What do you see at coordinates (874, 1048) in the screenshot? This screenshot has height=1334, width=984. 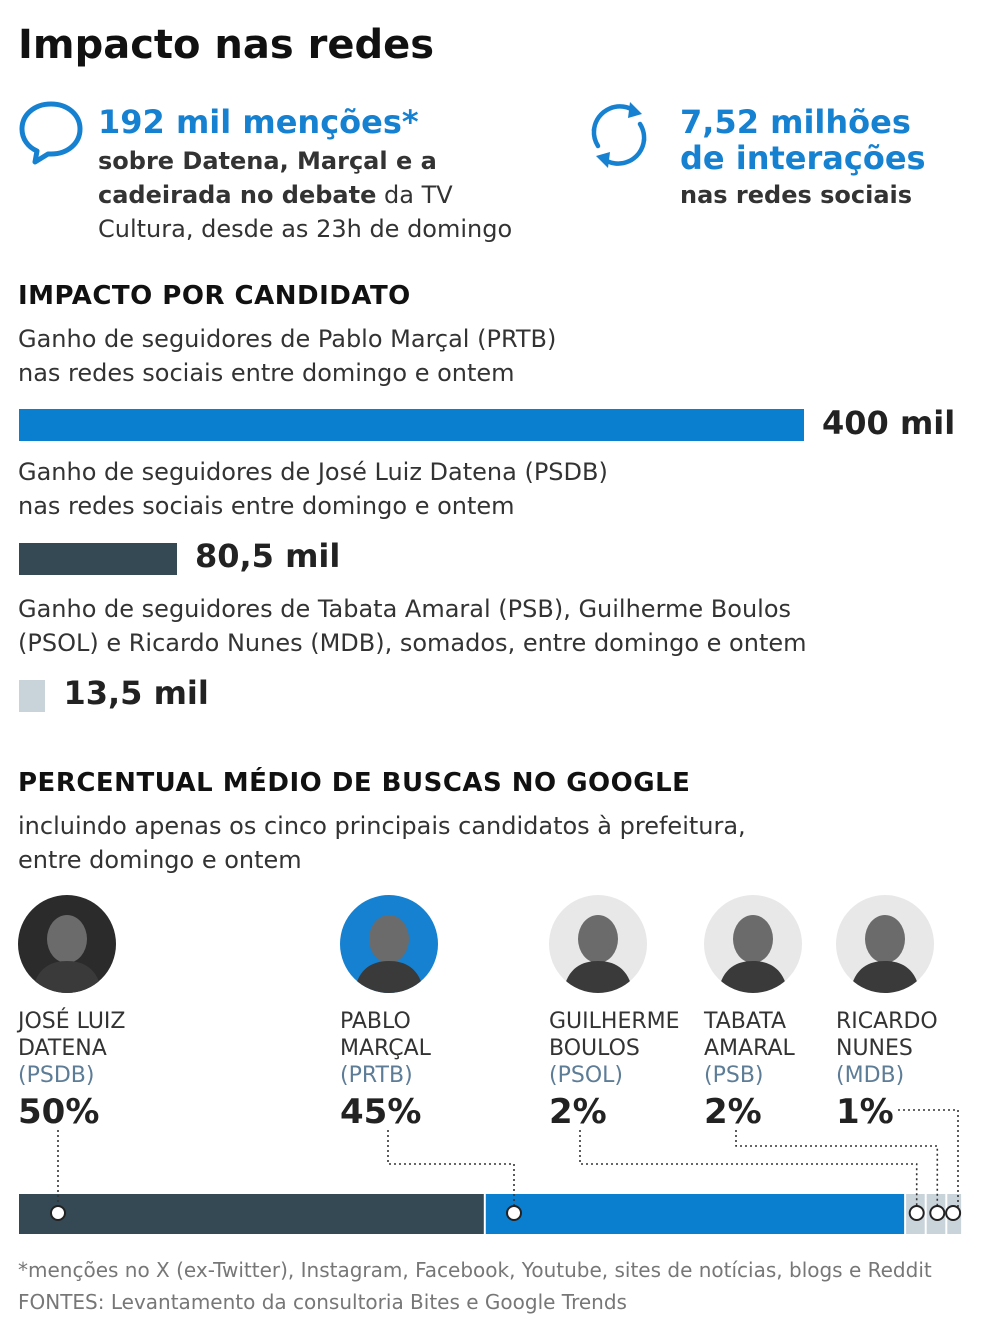 I see `candidate-name-2: NUNES` at bounding box center [874, 1048].